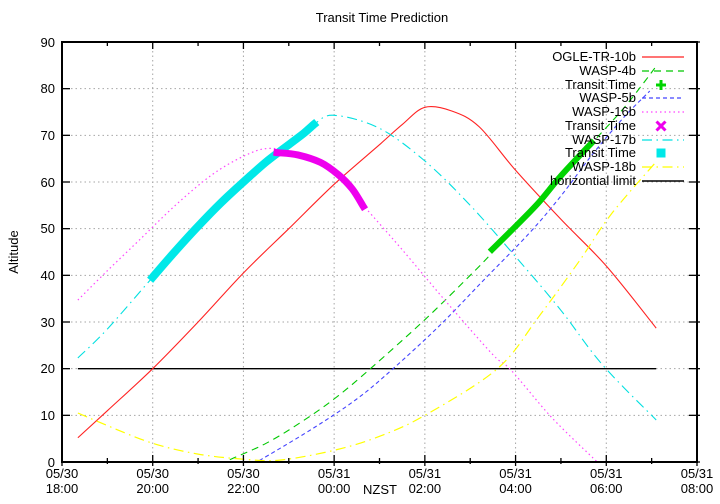 The width and height of the screenshot is (720, 504). What do you see at coordinates (593, 180) in the screenshot?
I see `legend-label: horizontial limit` at bounding box center [593, 180].